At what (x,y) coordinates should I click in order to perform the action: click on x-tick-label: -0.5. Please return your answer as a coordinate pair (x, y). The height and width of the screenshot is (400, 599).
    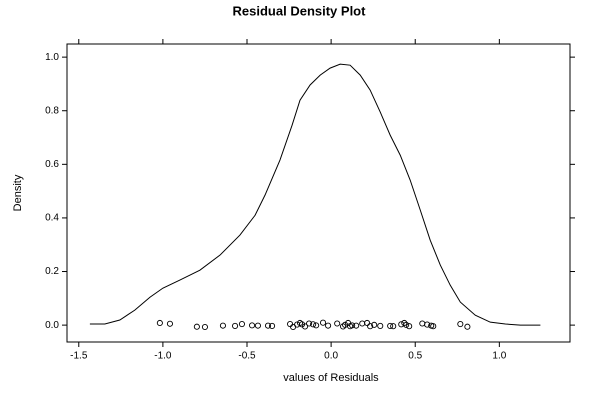
    Looking at the image, I should click on (247, 356).